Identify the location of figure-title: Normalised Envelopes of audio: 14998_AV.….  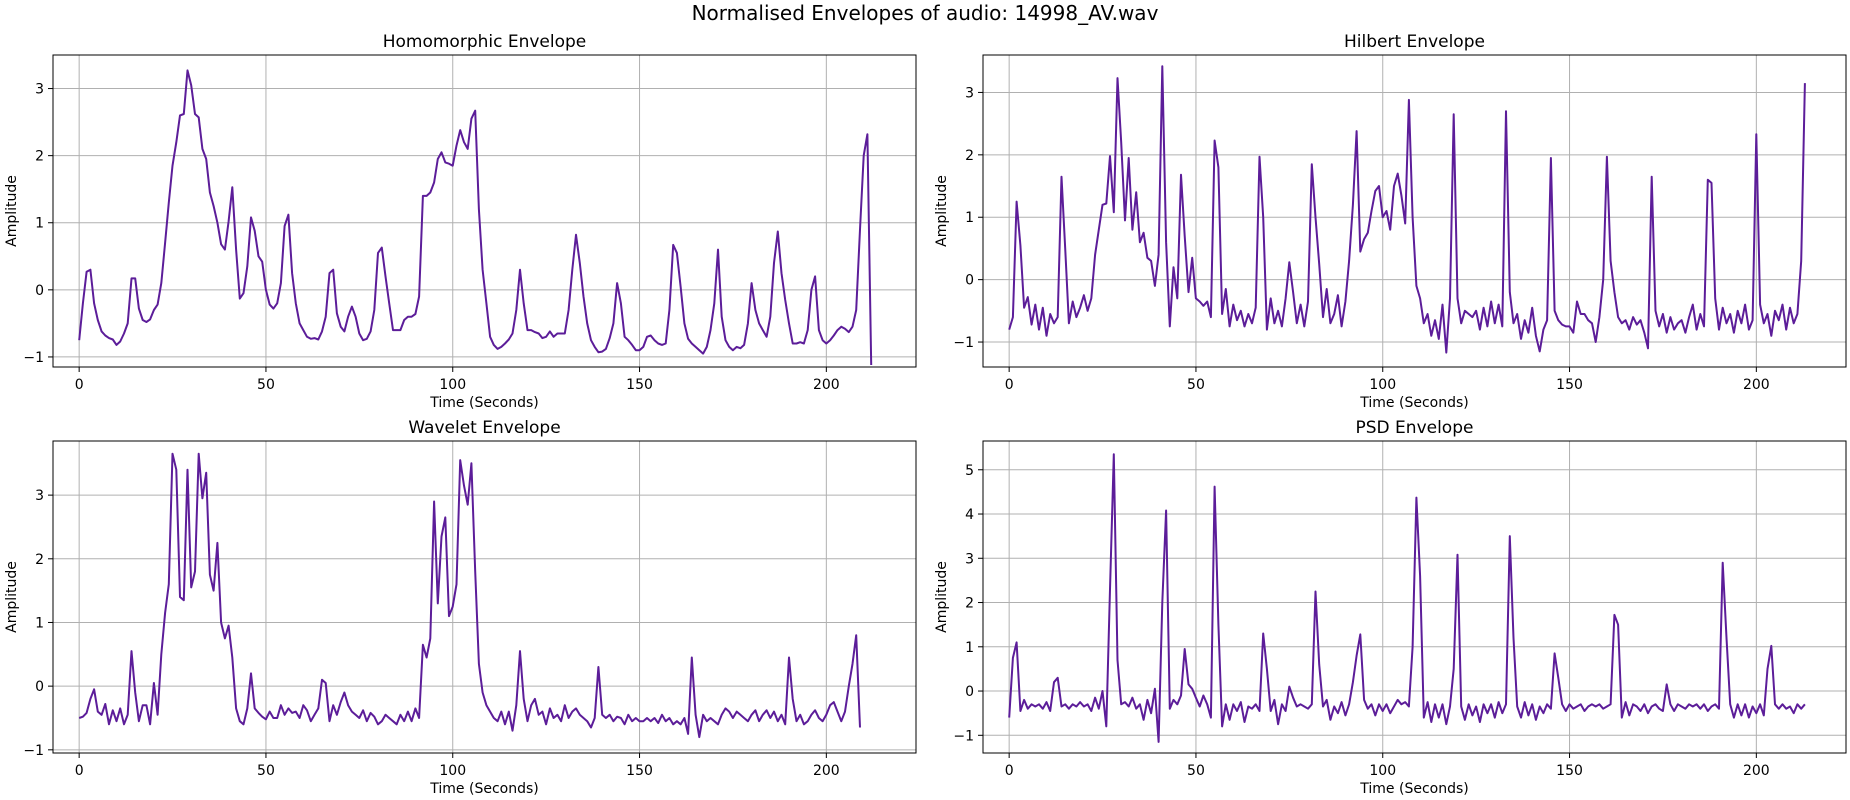
(925, 13).